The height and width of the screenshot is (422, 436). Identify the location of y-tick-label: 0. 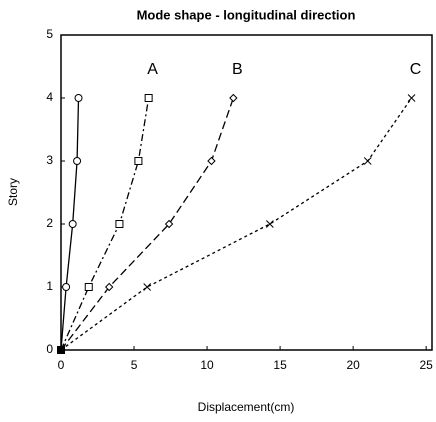
(49, 349).